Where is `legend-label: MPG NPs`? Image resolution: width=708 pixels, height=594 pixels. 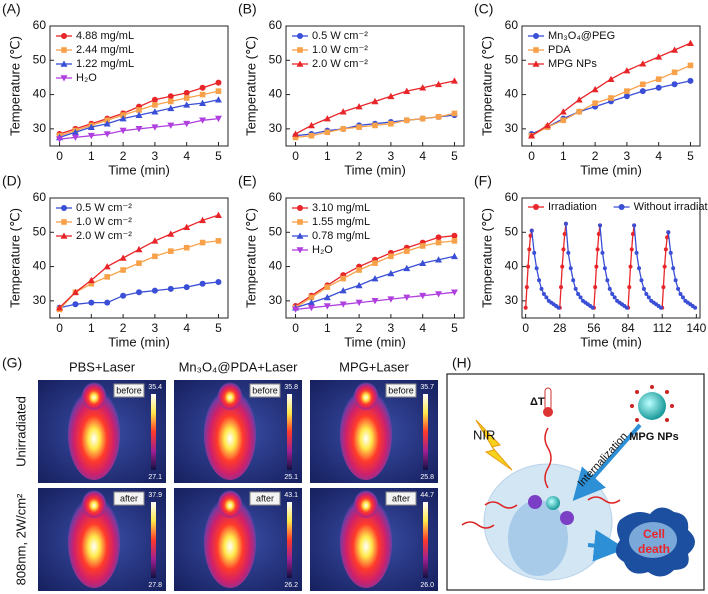
legend-label: MPG NPs is located at coordinates (572, 64).